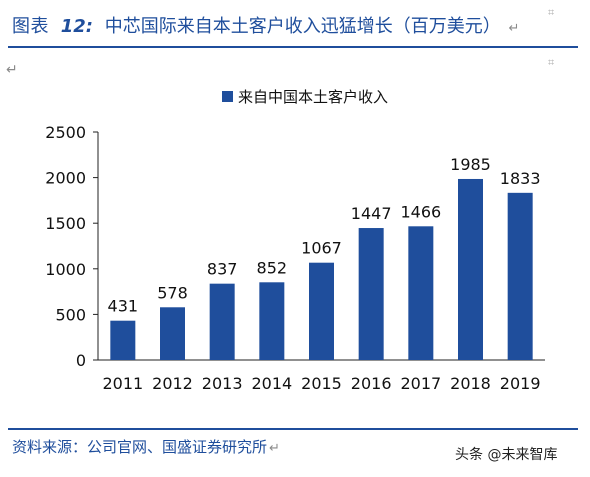 The image size is (590, 477). What do you see at coordinates (272, 267) in the screenshot?
I see `data-label: 852` at bounding box center [272, 267].